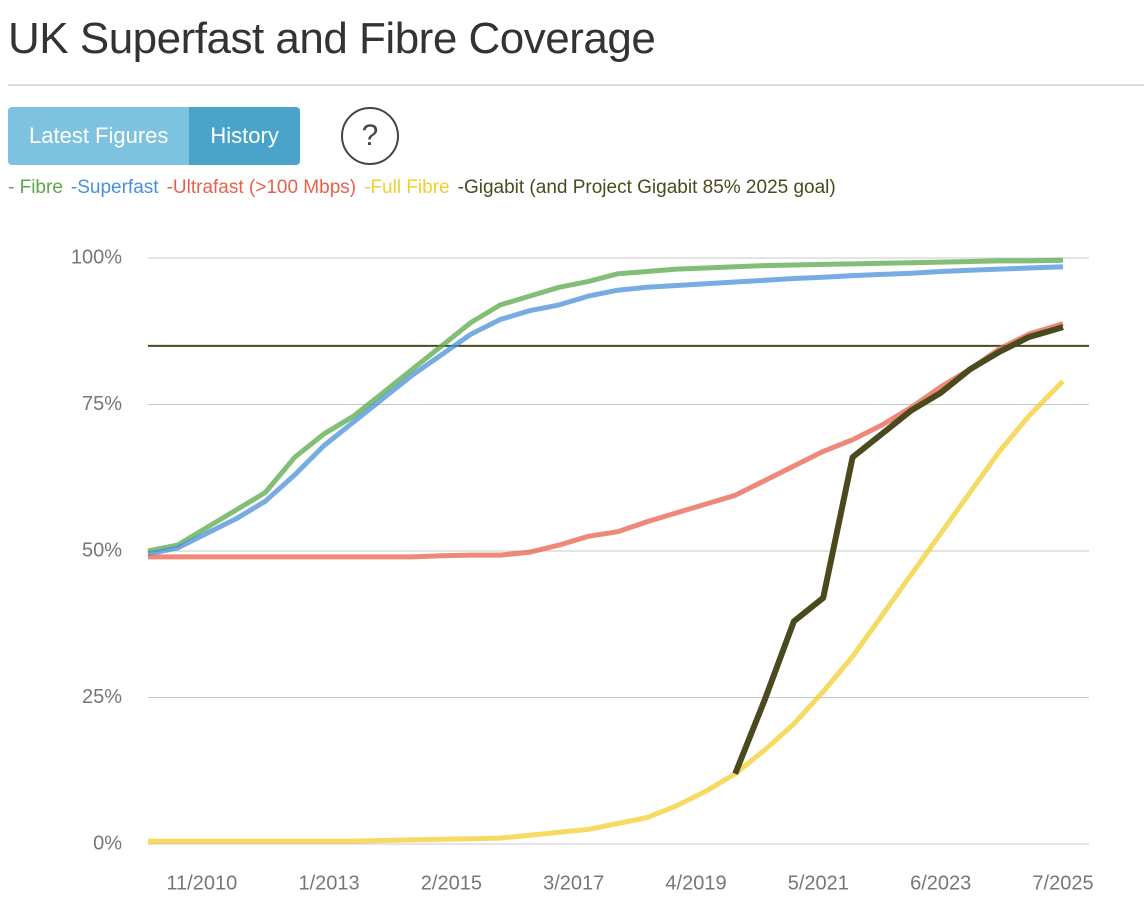 This screenshot has width=1148, height=916. I want to click on y-tick-label: 0%, so click(107, 843).